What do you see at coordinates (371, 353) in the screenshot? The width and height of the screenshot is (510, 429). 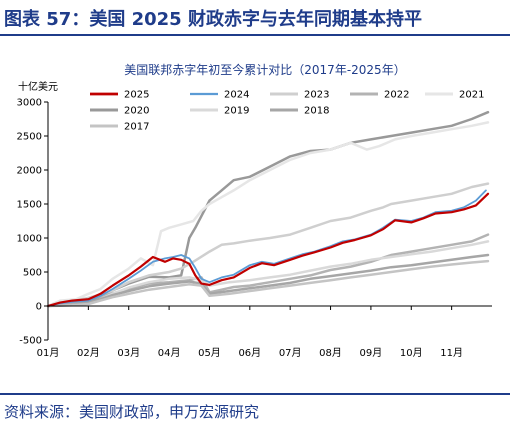 I see `x-tick-label: 09月` at bounding box center [371, 353].